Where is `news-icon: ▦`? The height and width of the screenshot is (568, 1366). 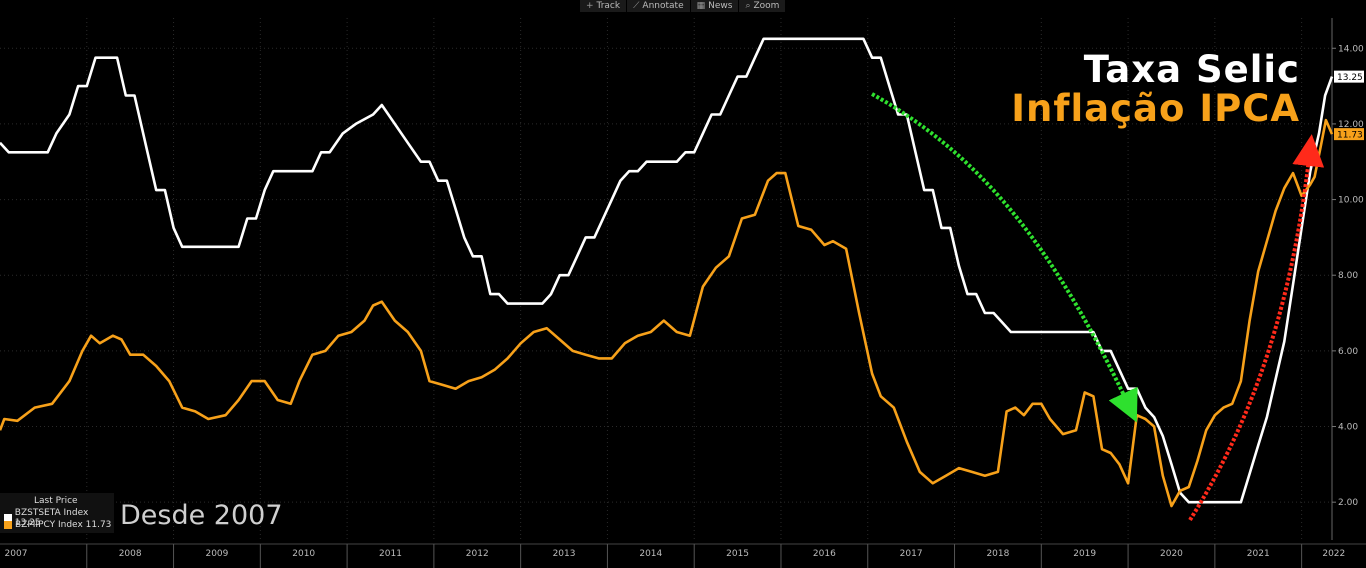 news-icon: ▦ is located at coordinates (701, 6).